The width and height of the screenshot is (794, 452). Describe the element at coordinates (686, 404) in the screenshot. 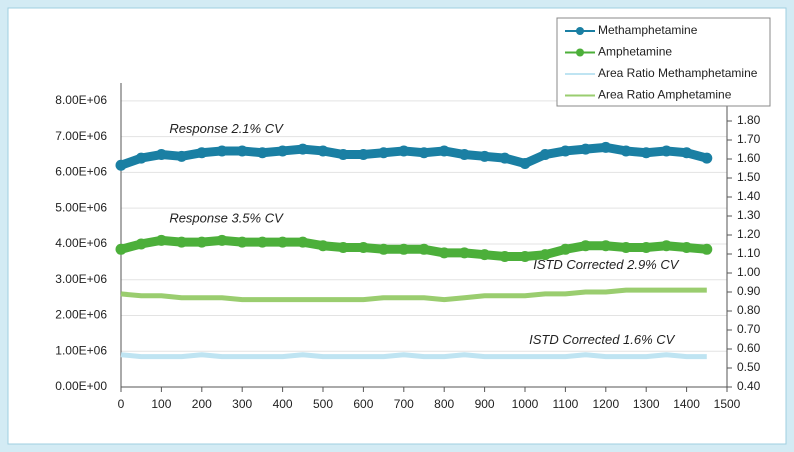

I see `x-tick-label: 1400` at that location.